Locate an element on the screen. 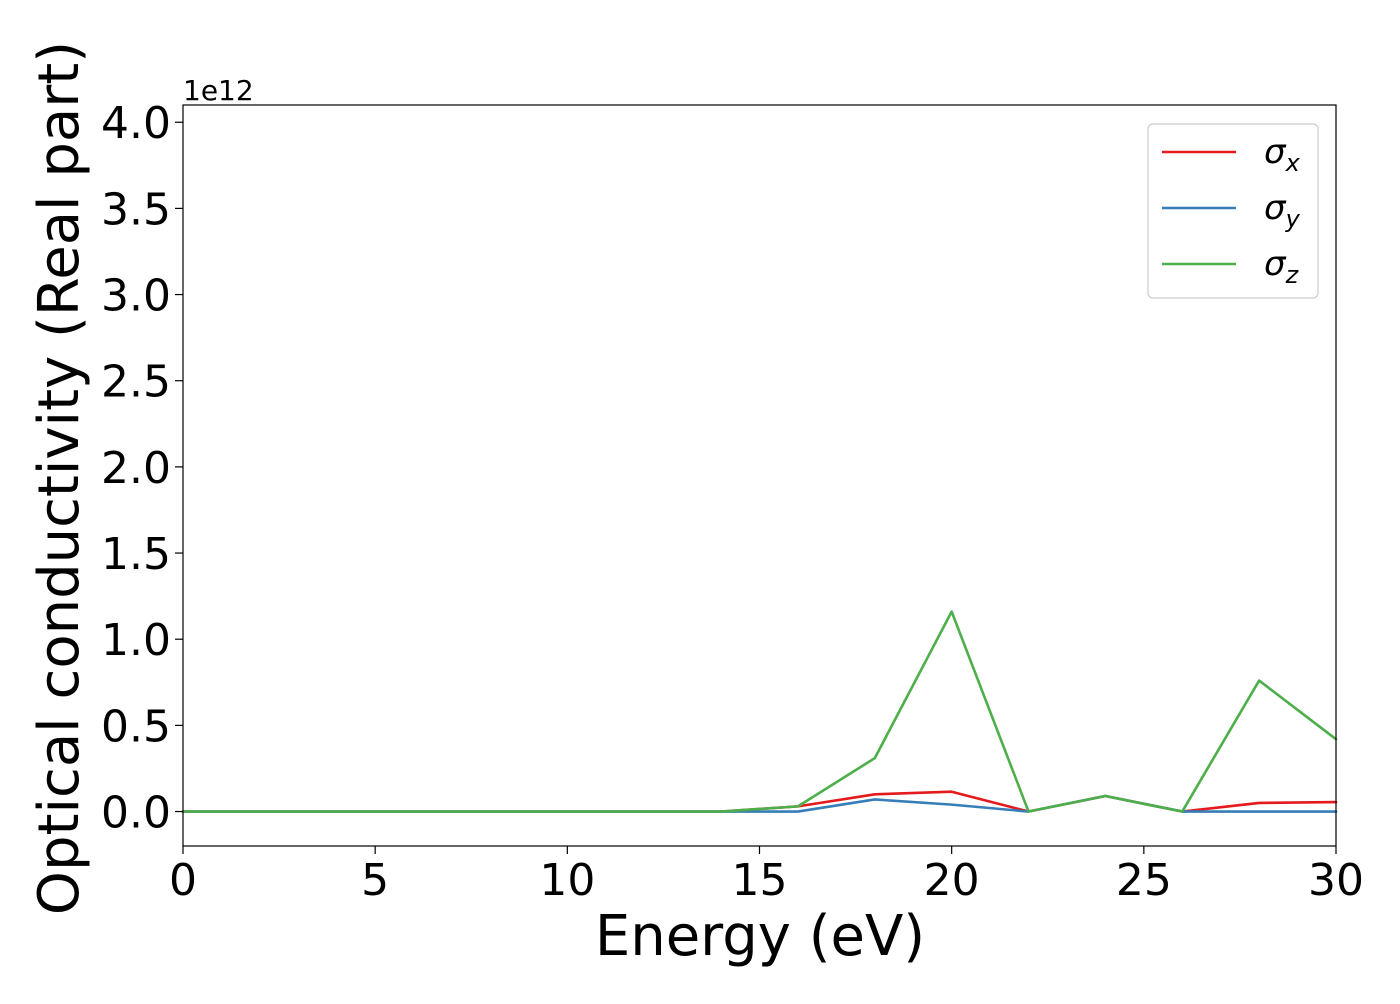  y-tick-label: 1.5 is located at coordinates (136, 554).